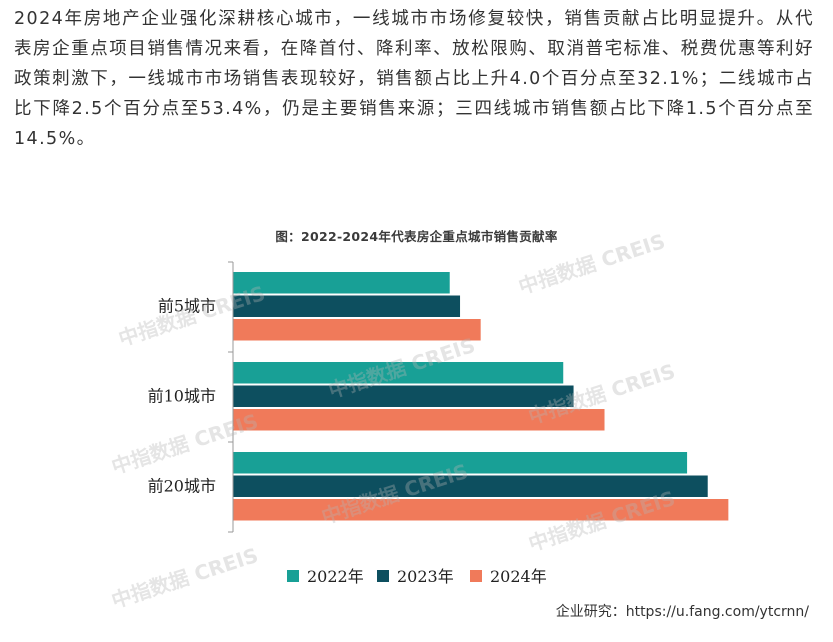 This screenshot has width=833, height=642. What do you see at coordinates (182, 395) in the screenshot?
I see `category-label: 前10城市` at bounding box center [182, 395].